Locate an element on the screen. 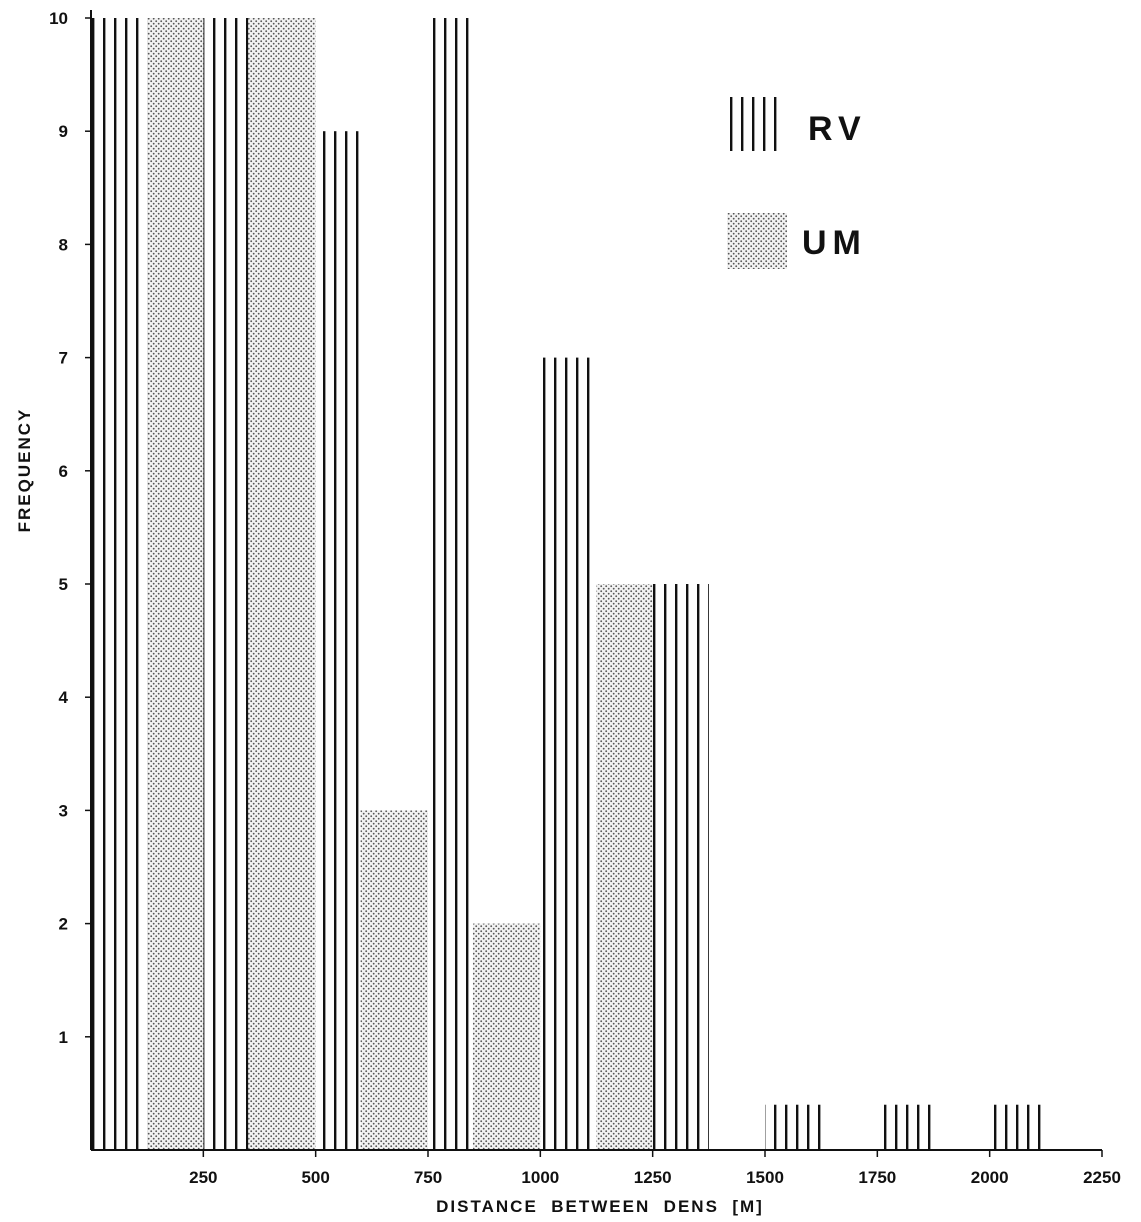 This screenshot has height=1222, width=1141. y-tick-label-9: 10 is located at coordinates (58, 18).